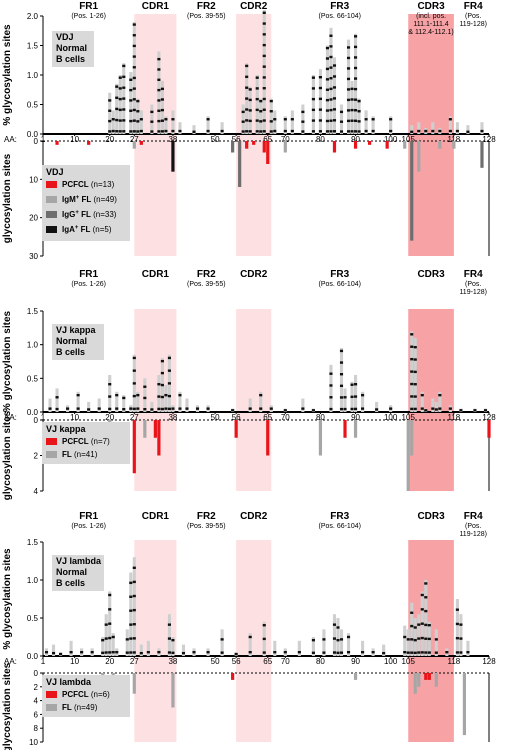 This screenshot has width=520, height=750. What do you see at coordinates (355, 139) in the screenshot?
I see `aa-tick-label: 90` at bounding box center [355, 139].